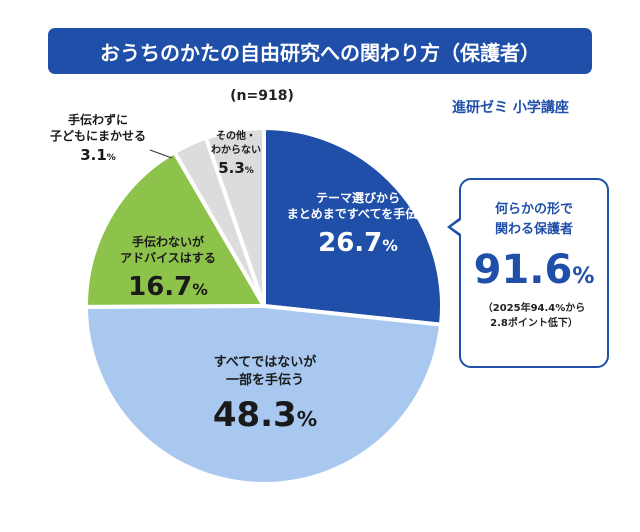 Image resolution: width=640 pixels, height=532 pixels. Describe the element at coordinates (176, 229) in the screenshot. I see `slice-advice` at that location.